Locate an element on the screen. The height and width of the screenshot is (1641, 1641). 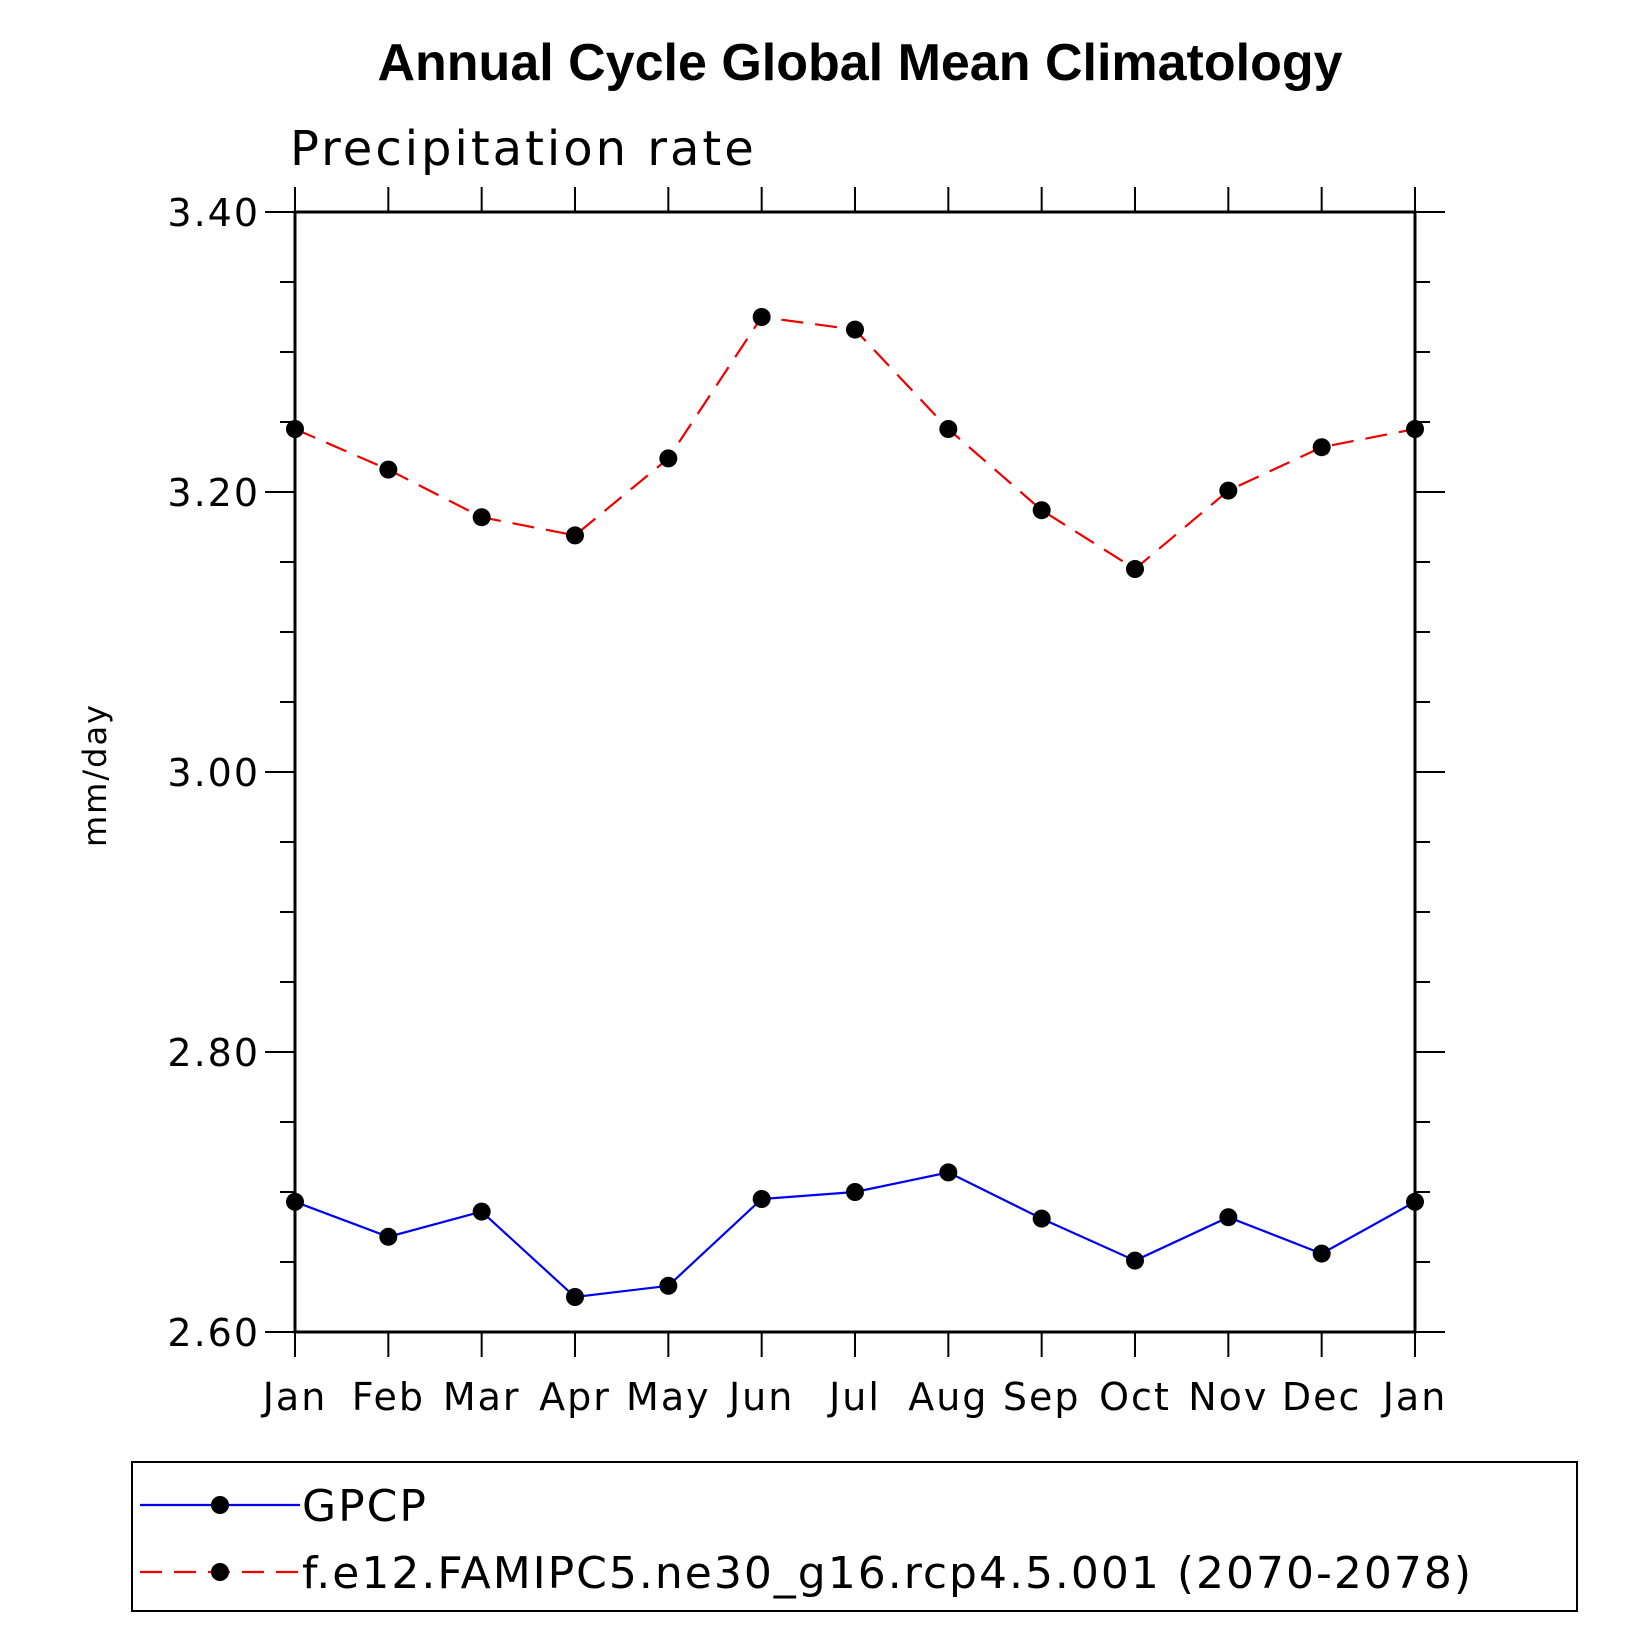
y-tick-label: 3.40 is located at coordinates (213, 213).